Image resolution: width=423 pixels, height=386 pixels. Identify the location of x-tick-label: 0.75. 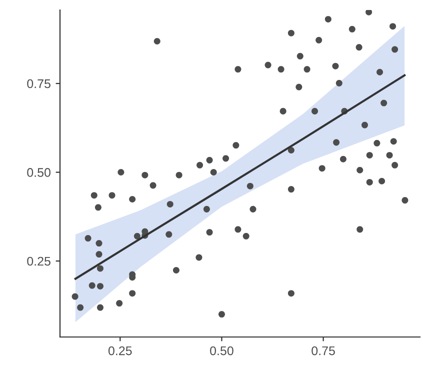
(323, 351).